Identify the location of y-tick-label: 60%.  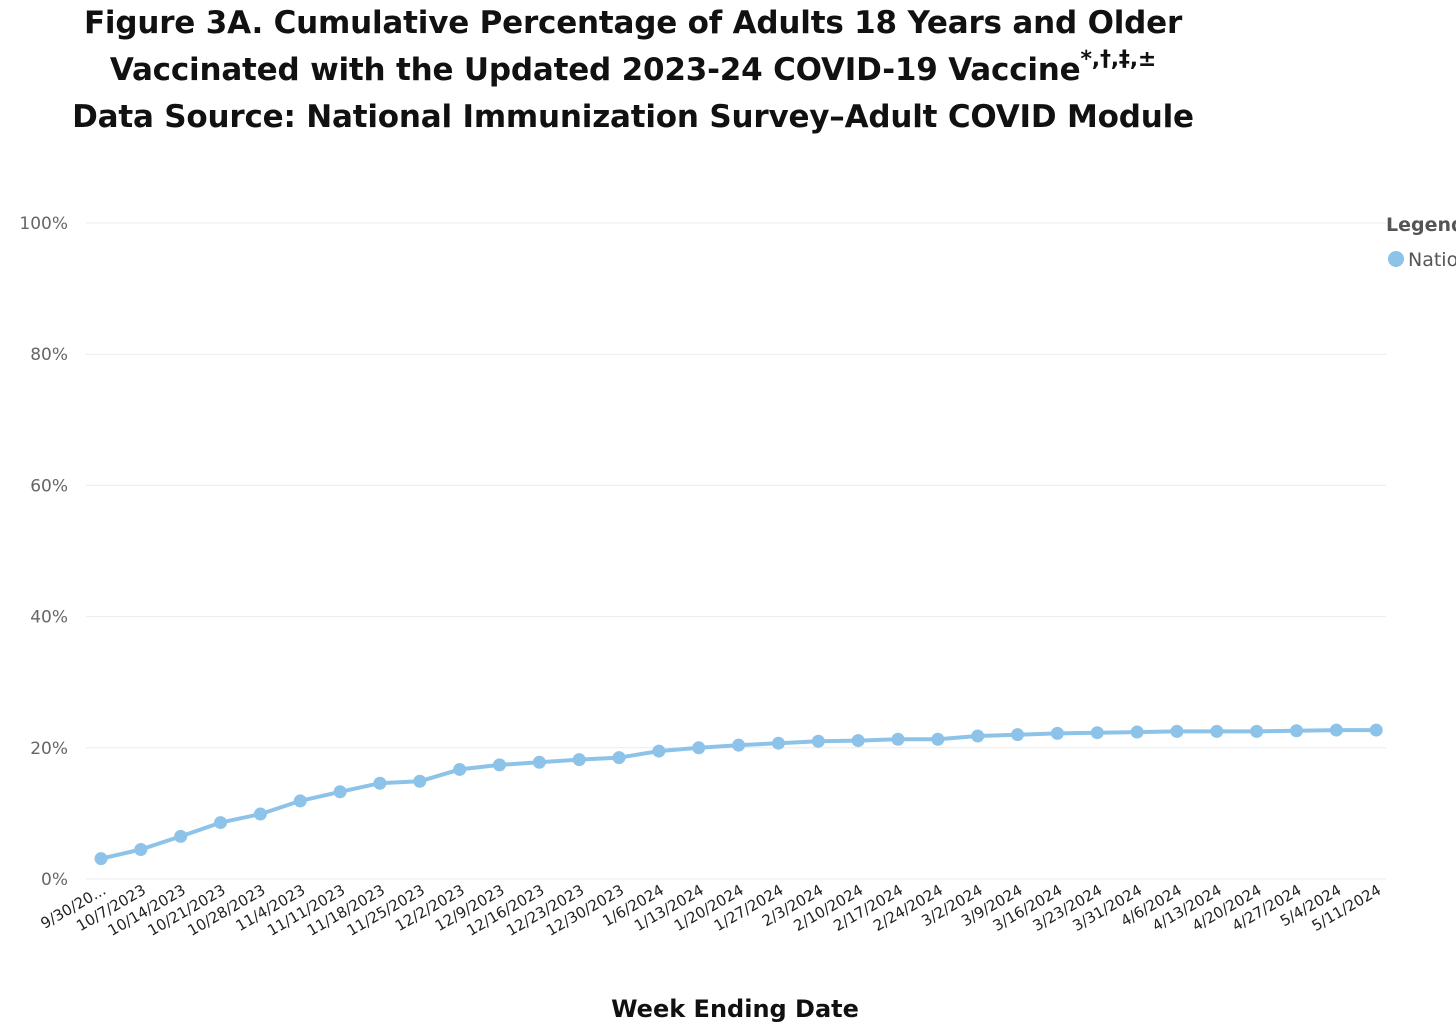
(49, 486).